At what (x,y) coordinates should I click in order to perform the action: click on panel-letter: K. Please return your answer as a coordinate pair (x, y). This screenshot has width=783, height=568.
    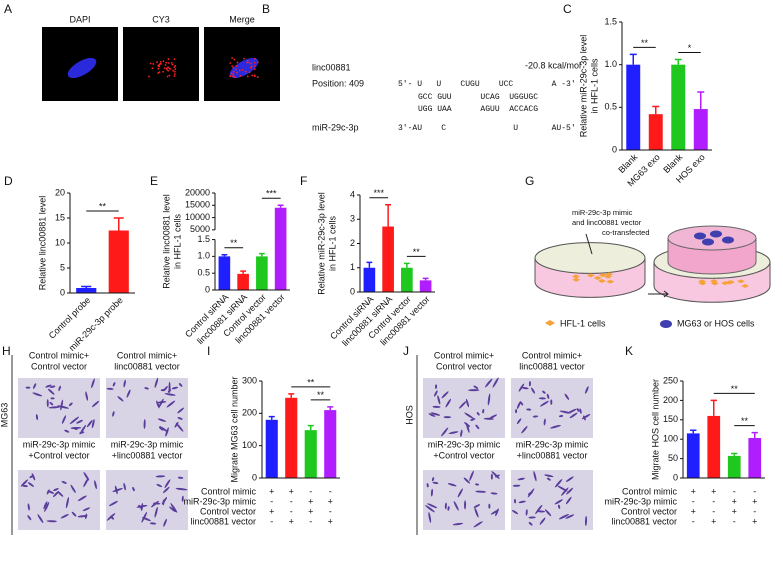
    Looking at the image, I should click on (629, 351).